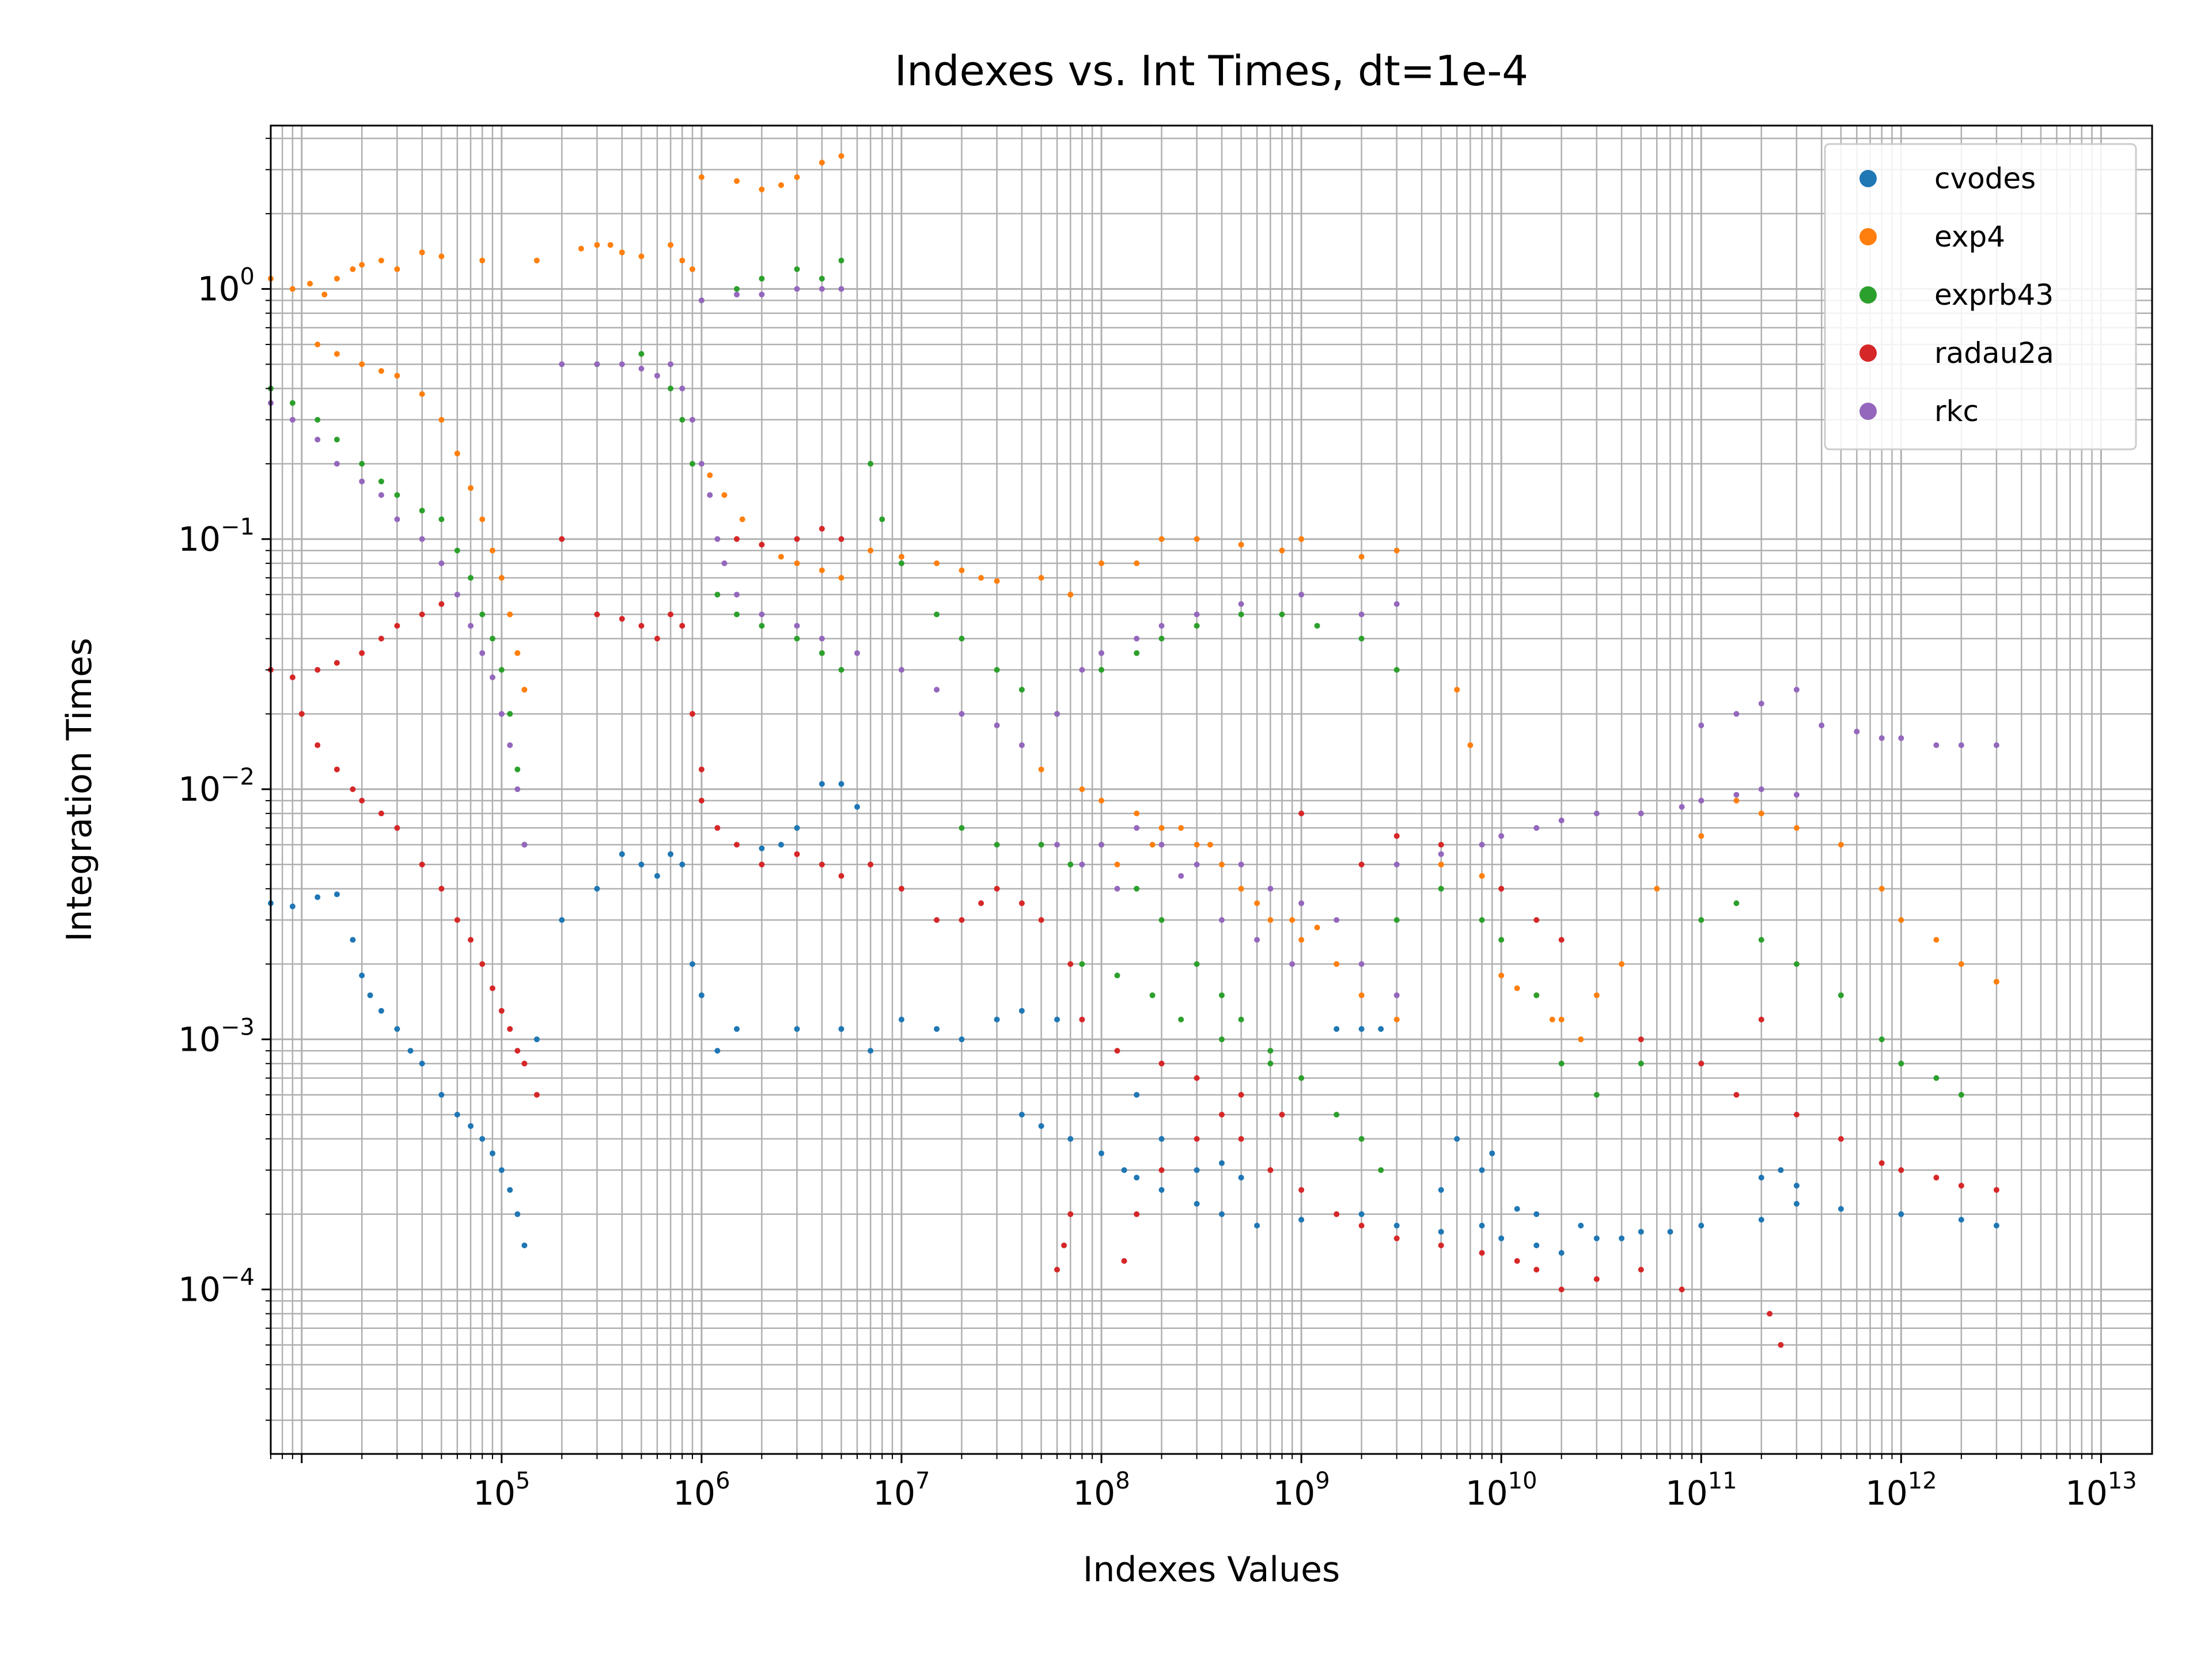  I want to click on legend-label-exp4: exp4, so click(1969, 236).